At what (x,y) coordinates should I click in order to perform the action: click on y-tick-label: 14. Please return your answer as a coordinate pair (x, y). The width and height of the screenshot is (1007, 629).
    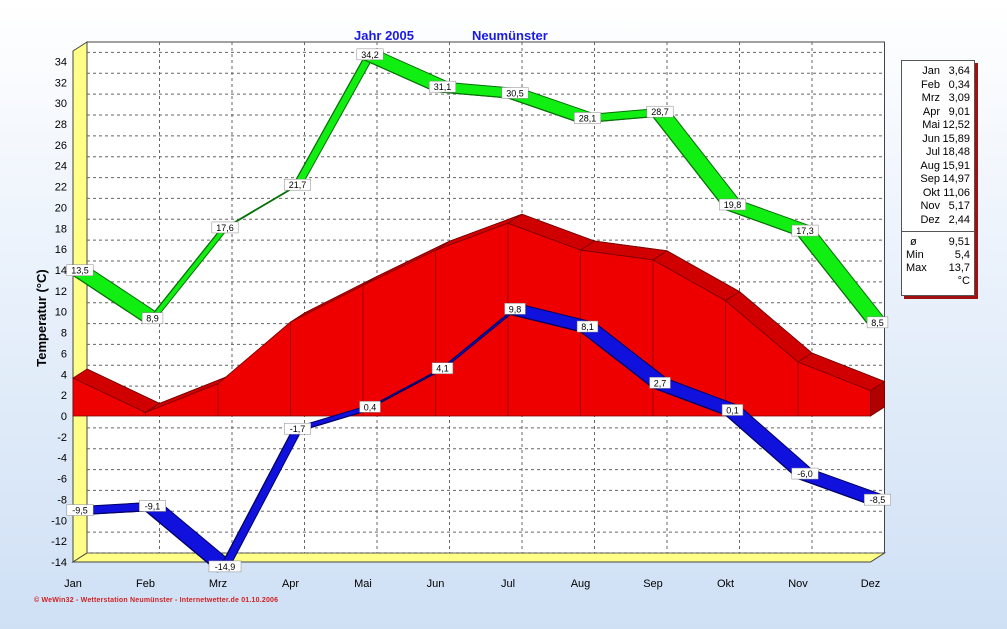
    Looking at the image, I should click on (61, 271).